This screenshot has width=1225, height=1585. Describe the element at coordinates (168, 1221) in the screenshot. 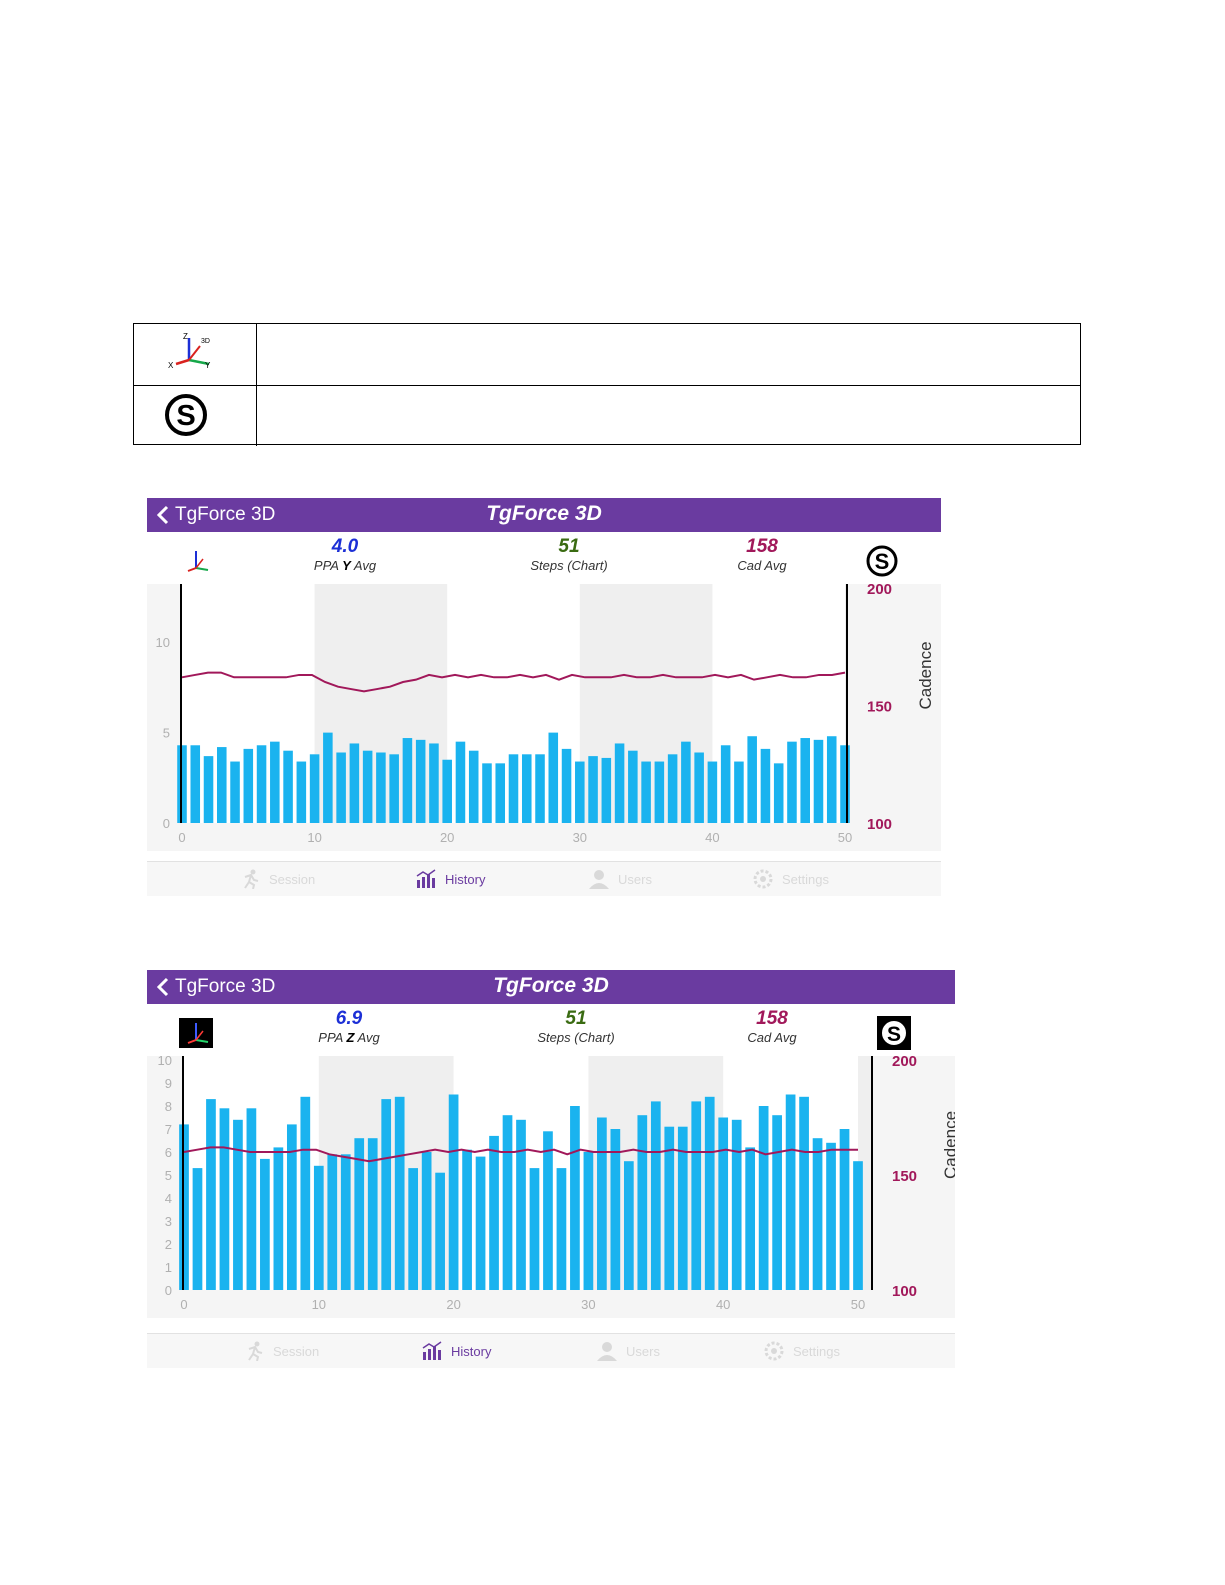

I see `left-tick-label: 3` at that location.